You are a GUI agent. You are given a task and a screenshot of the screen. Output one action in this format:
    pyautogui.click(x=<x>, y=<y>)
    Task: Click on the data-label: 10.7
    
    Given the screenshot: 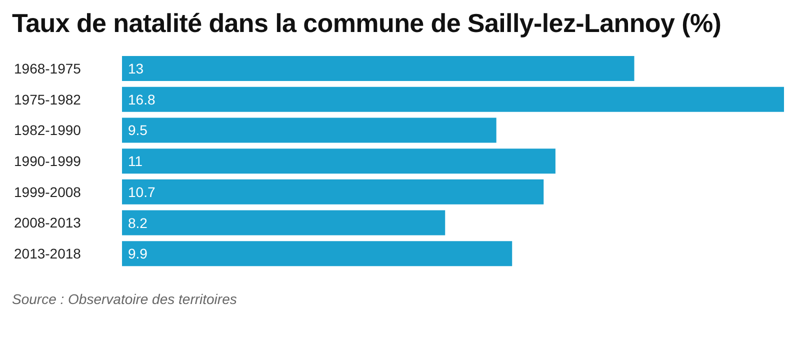 What is the action you would take?
    pyautogui.click(x=142, y=192)
    